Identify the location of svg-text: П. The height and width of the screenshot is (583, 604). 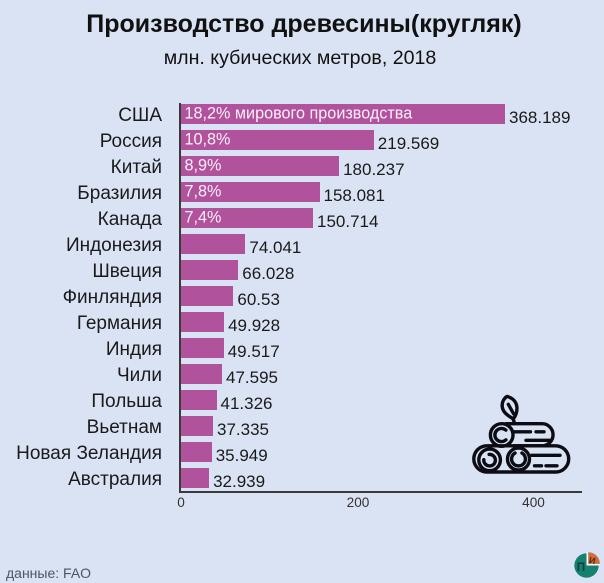
(581, 567).